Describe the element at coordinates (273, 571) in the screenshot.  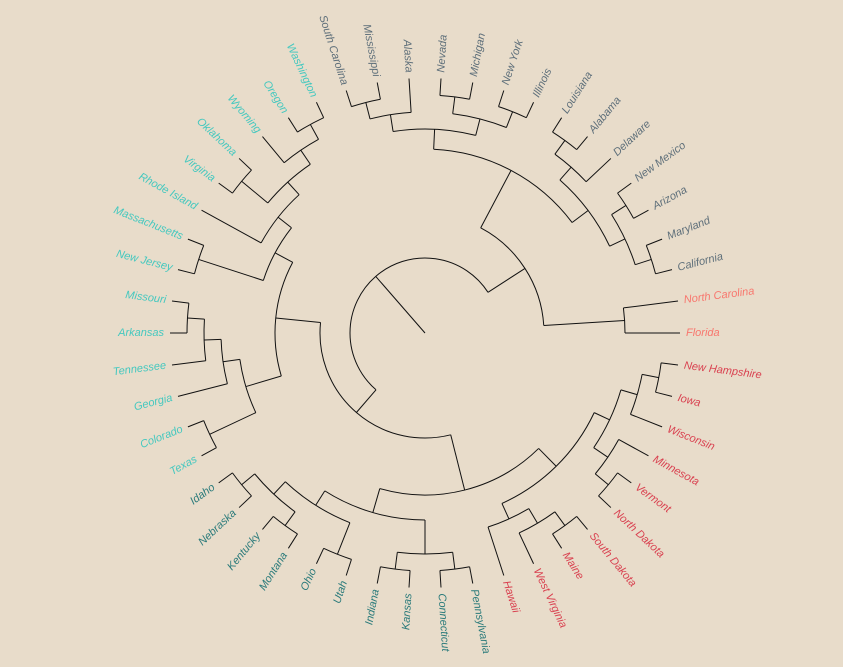
I see `leaf-label: Montana` at that location.